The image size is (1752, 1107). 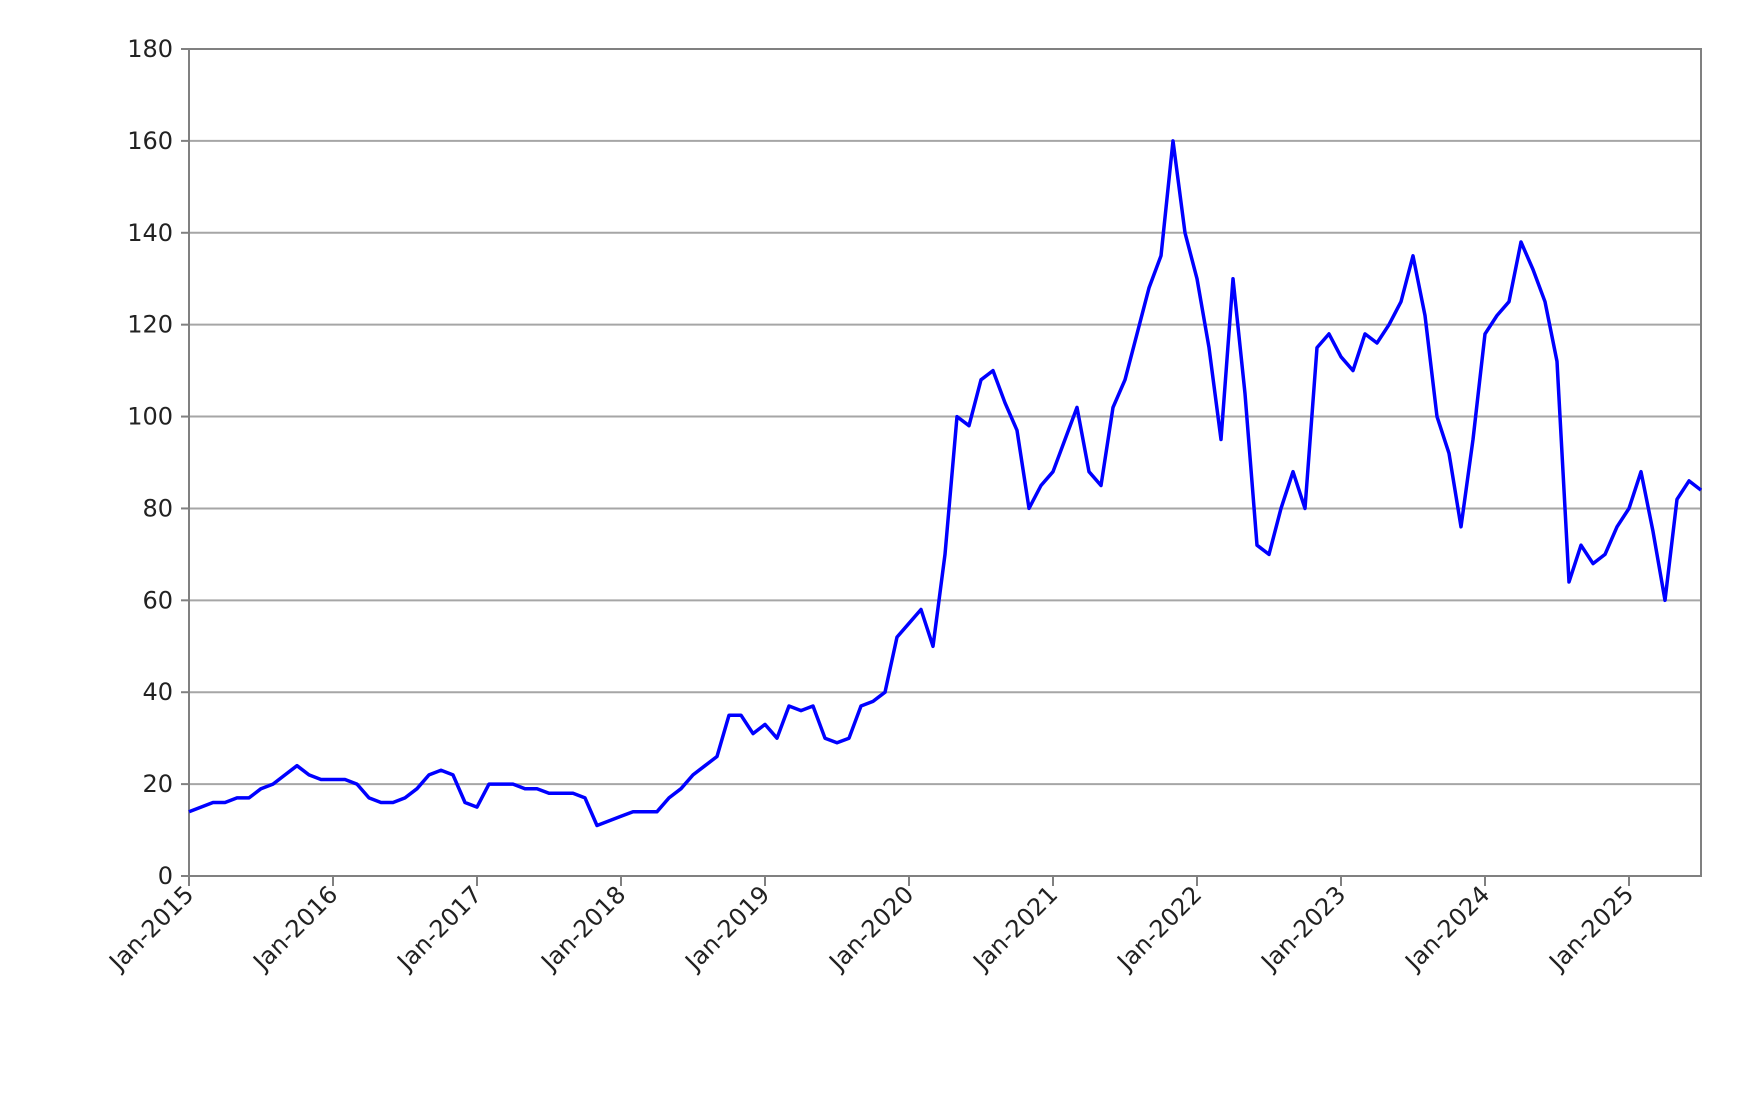 What do you see at coordinates (1591, 928) in the screenshot?
I see `x-tick-label: Jan-2025` at bounding box center [1591, 928].